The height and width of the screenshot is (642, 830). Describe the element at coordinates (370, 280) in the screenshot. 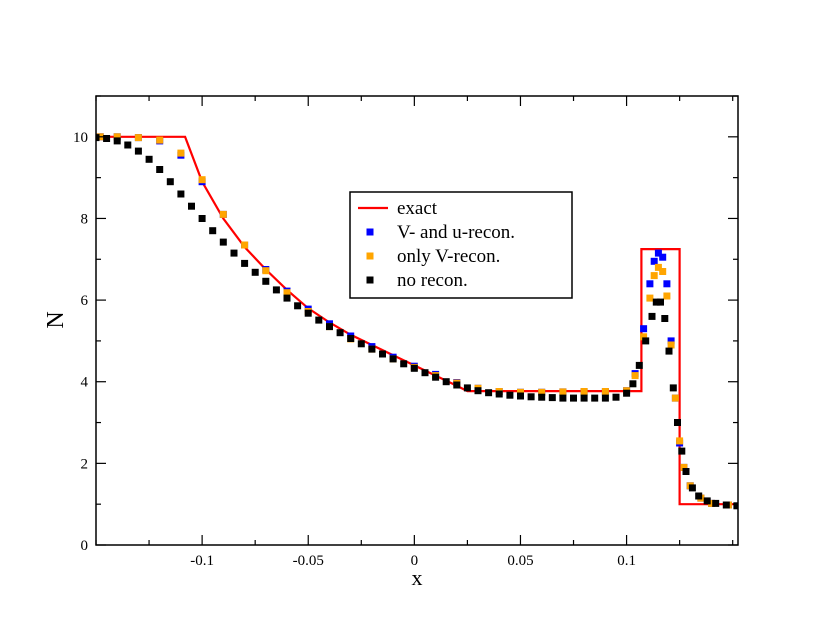

I see `legend-swatch-no-recon` at that location.